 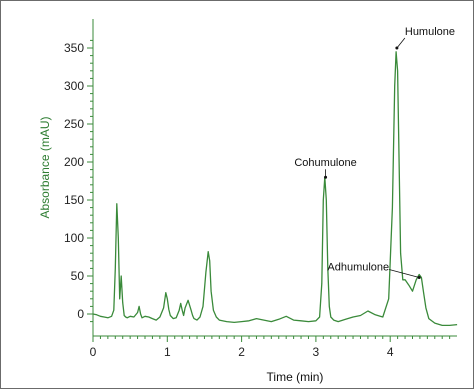 I want to click on x-ticks: 0 1 2 3 4, so click(x=270, y=347).